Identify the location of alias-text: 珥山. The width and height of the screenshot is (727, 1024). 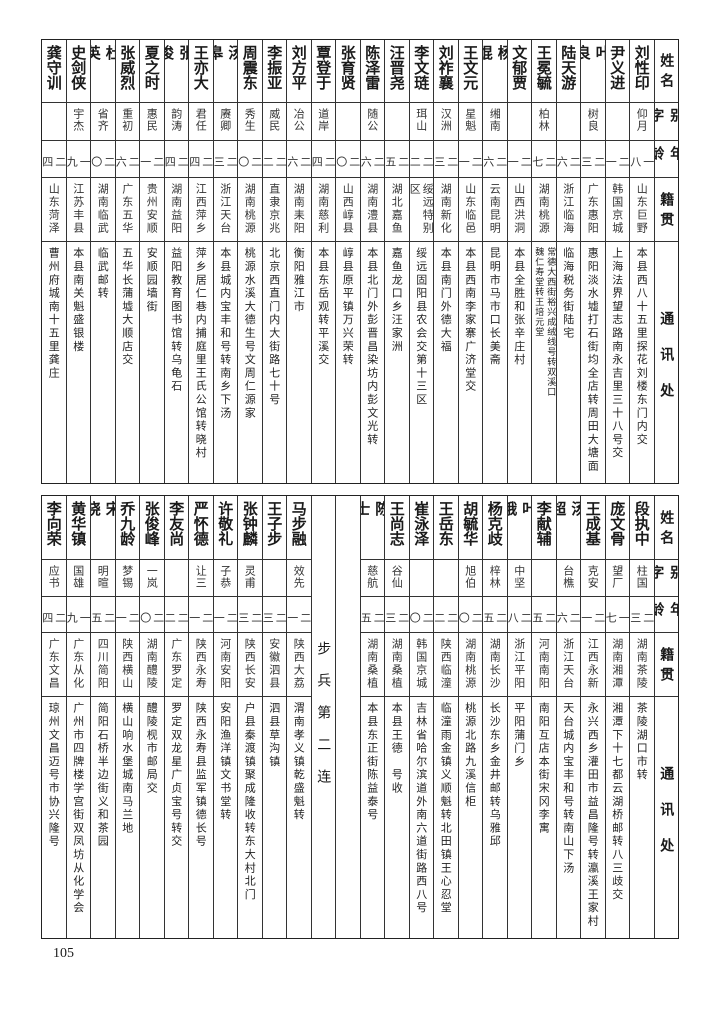
(421, 119).